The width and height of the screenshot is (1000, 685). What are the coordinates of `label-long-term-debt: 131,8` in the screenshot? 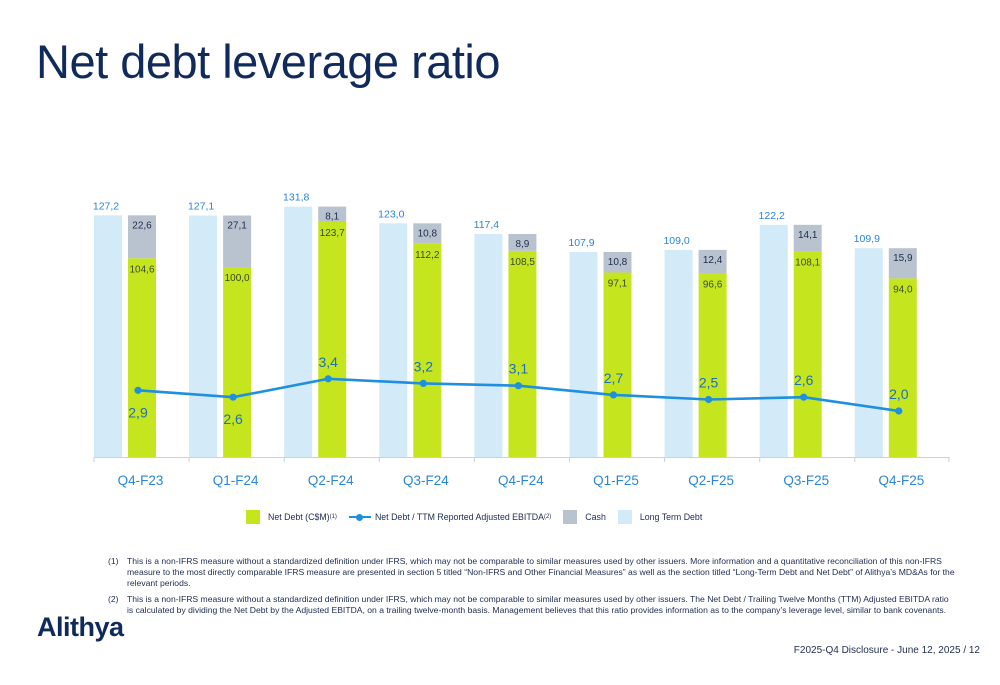 It's located at (296, 198).